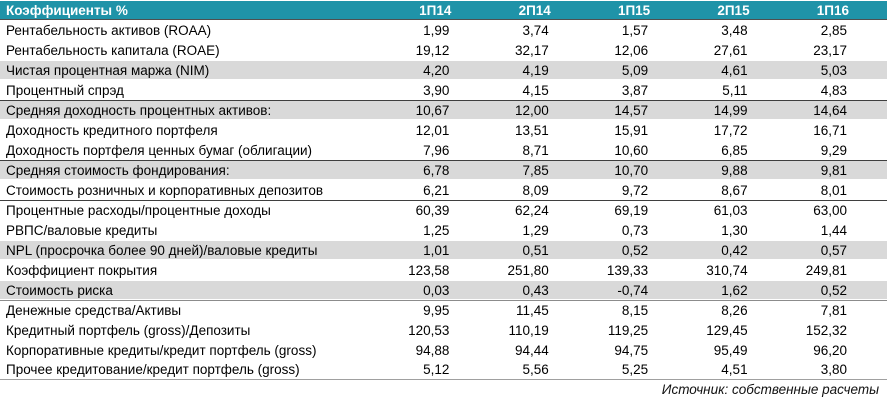 This screenshot has height=404, width=887. I want to click on column-header-1p15: 1П15, so click(638, 10).